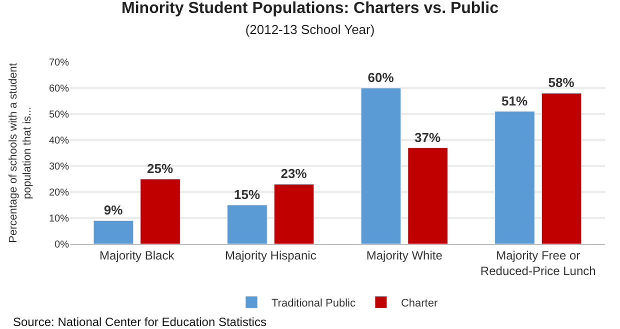 This screenshot has width=620, height=329. Describe the element at coordinates (59, 89) in the screenshot. I see `y-tick-label: 60%` at that location.